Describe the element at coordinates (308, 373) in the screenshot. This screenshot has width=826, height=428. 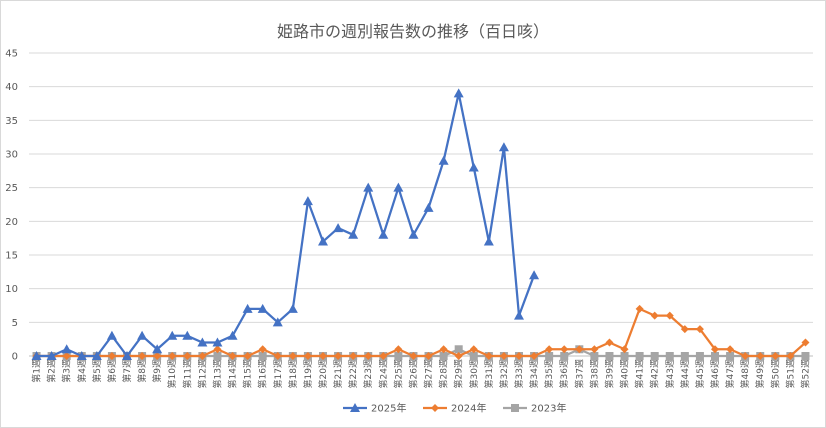
I see `x-category-label-19: 第19週` at that location.